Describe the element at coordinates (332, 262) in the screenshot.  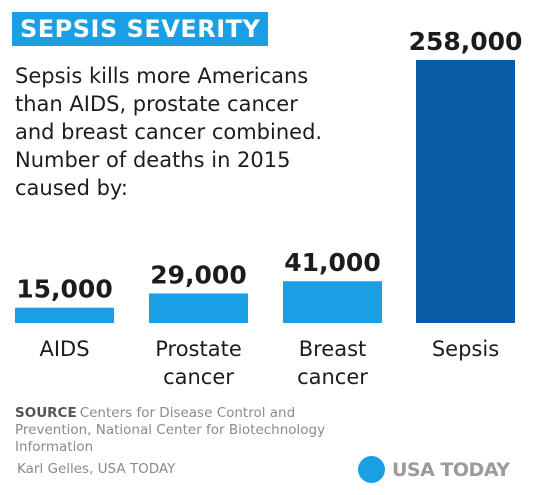
I see `value-label: 41,000` at that location.